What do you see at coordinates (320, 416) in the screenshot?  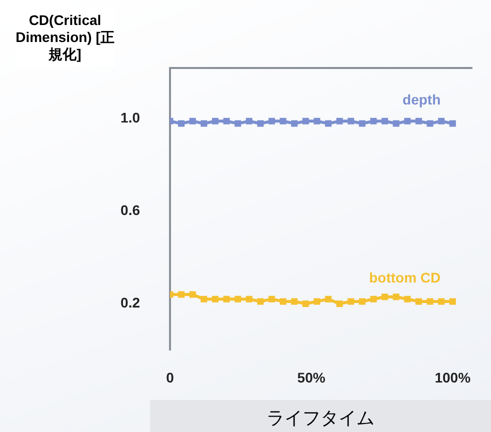 I see `x-axis-title: ライフタイム` at bounding box center [320, 416].